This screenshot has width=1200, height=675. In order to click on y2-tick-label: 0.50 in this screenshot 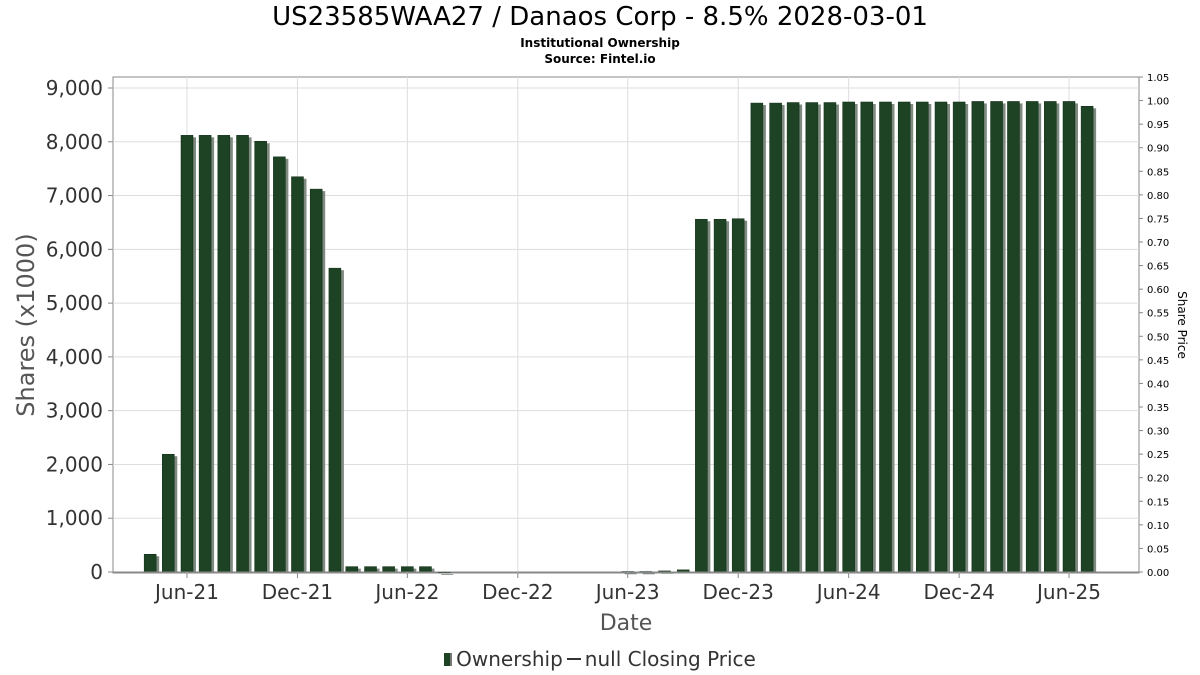, I will do `click(1158, 337)`.